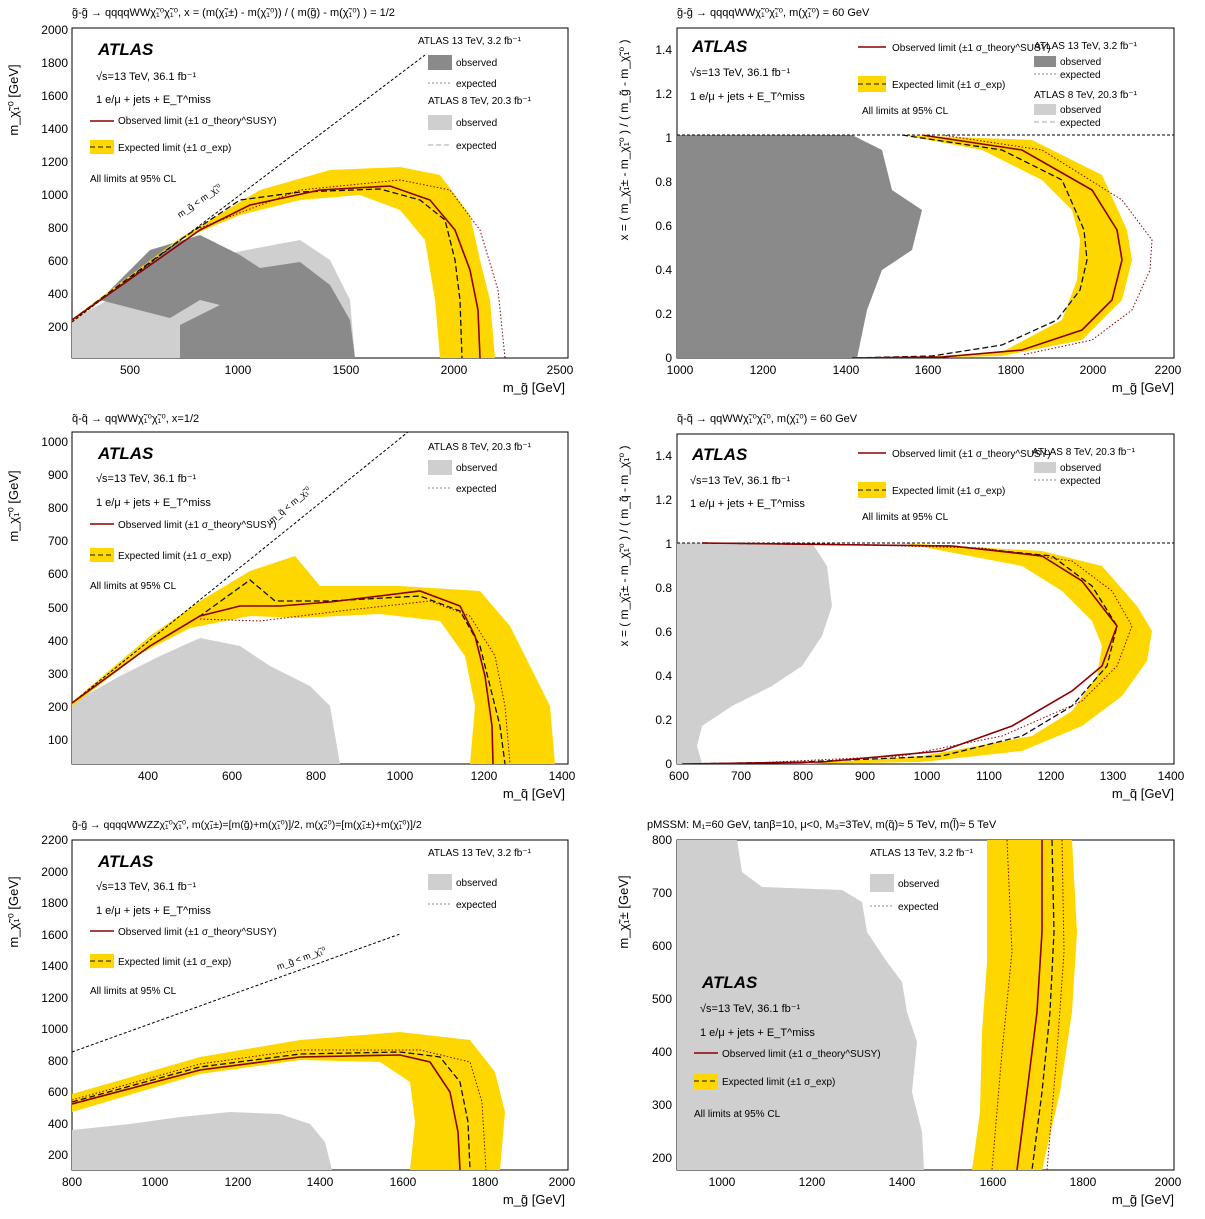  Describe the element at coordinates (238, 1182) in the screenshot. I see `chart-5-xtick: 1200` at that location.